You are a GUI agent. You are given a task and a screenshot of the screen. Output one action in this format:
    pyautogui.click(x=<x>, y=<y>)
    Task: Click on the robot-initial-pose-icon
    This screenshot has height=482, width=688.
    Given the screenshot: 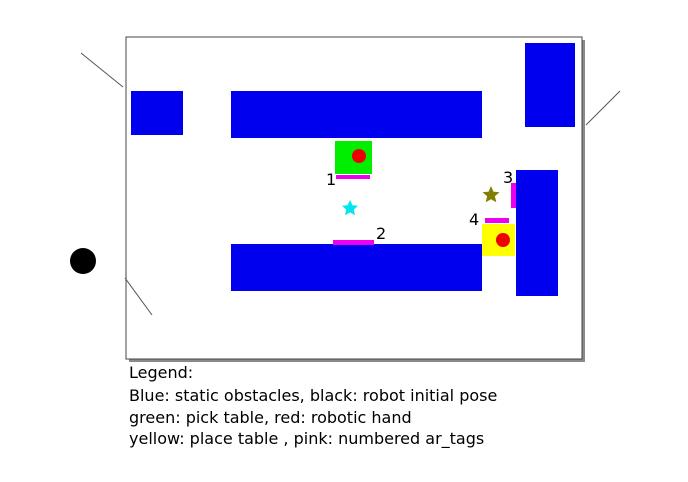 What is the action you would take?
    pyautogui.click(x=83, y=261)
    